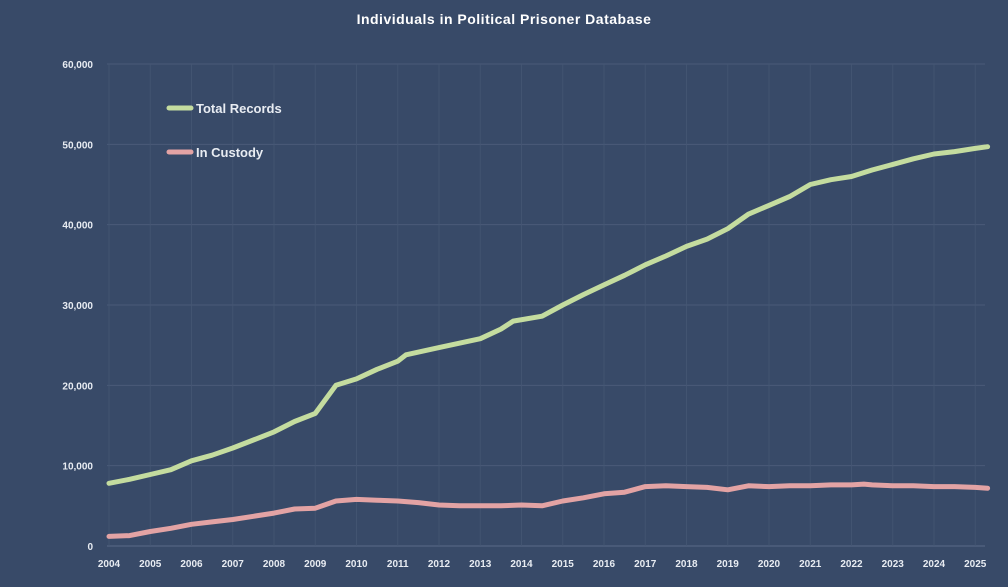  I want to click on x-tick-label: 2006, so click(191, 564).